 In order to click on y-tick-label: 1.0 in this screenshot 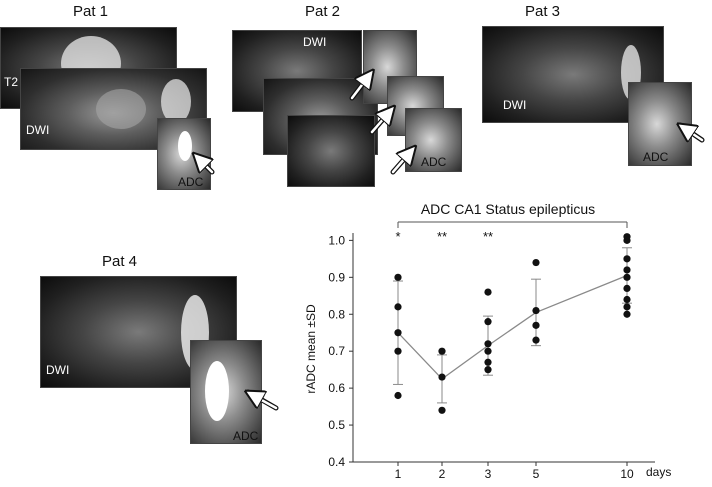, I will do `click(336, 240)`.